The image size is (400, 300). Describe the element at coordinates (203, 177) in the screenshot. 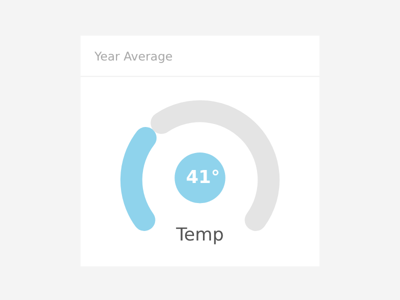

I see `text: 41°` at that location.